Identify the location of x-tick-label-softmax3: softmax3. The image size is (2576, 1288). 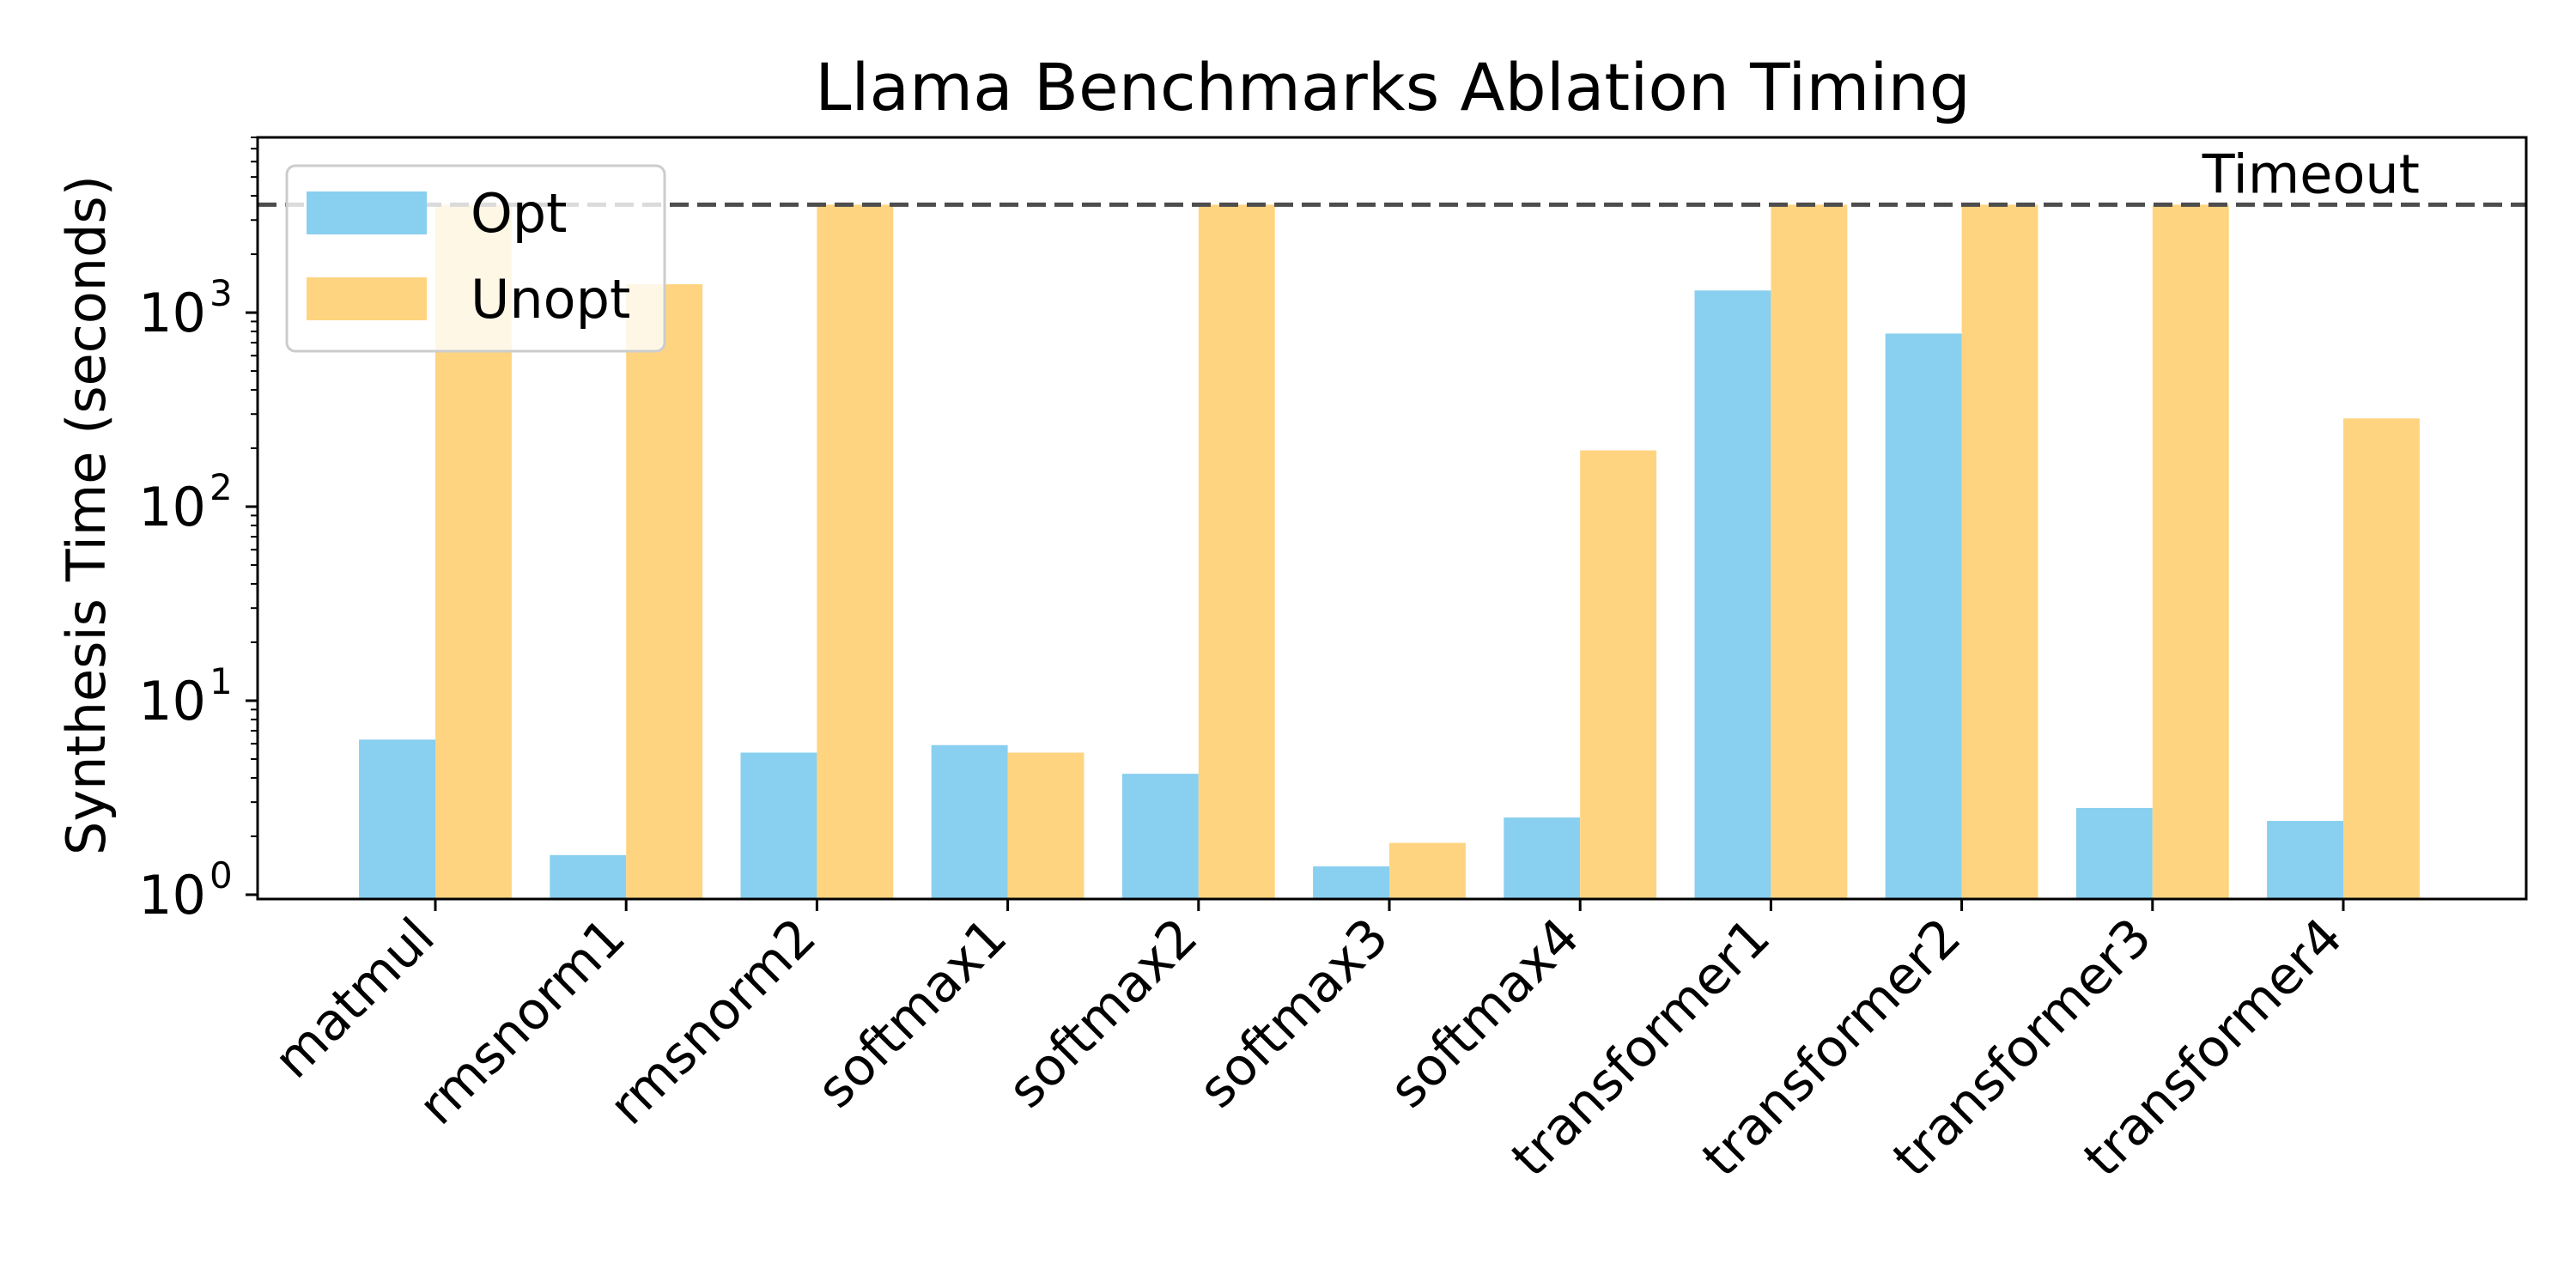
(1294, 1013).